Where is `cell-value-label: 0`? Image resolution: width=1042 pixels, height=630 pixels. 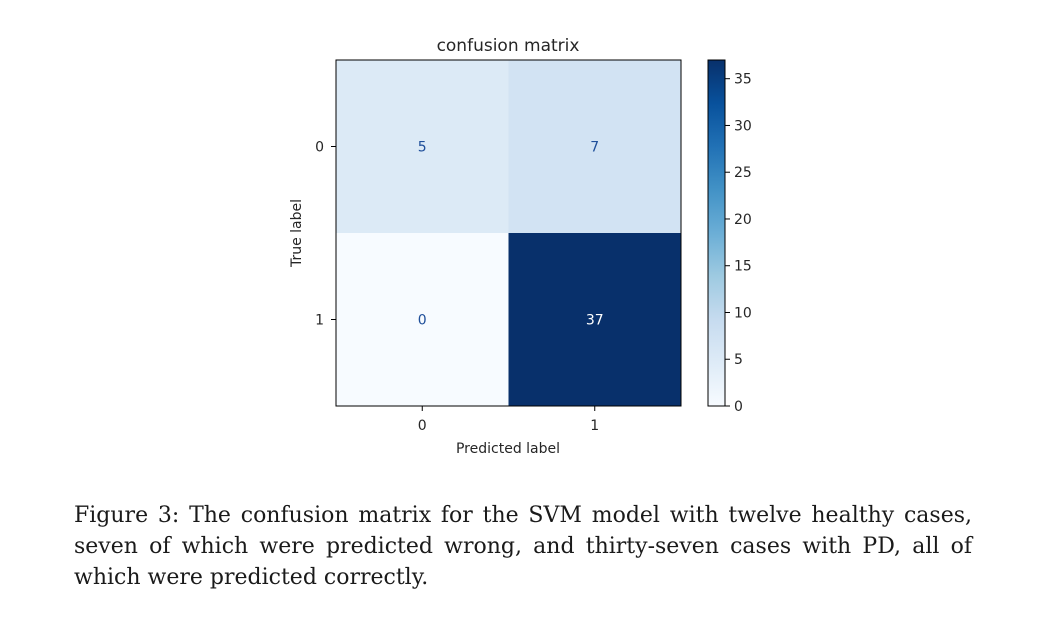 cell-value-label: 0 is located at coordinates (422, 321).